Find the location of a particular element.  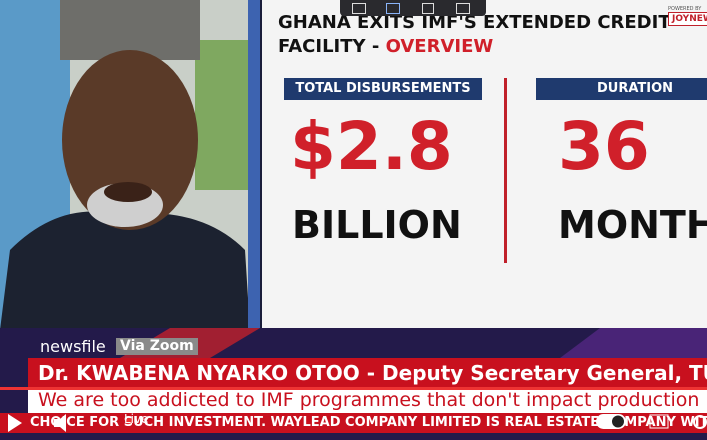

logo: JOYNEWS is located at coordinates (687, 19).